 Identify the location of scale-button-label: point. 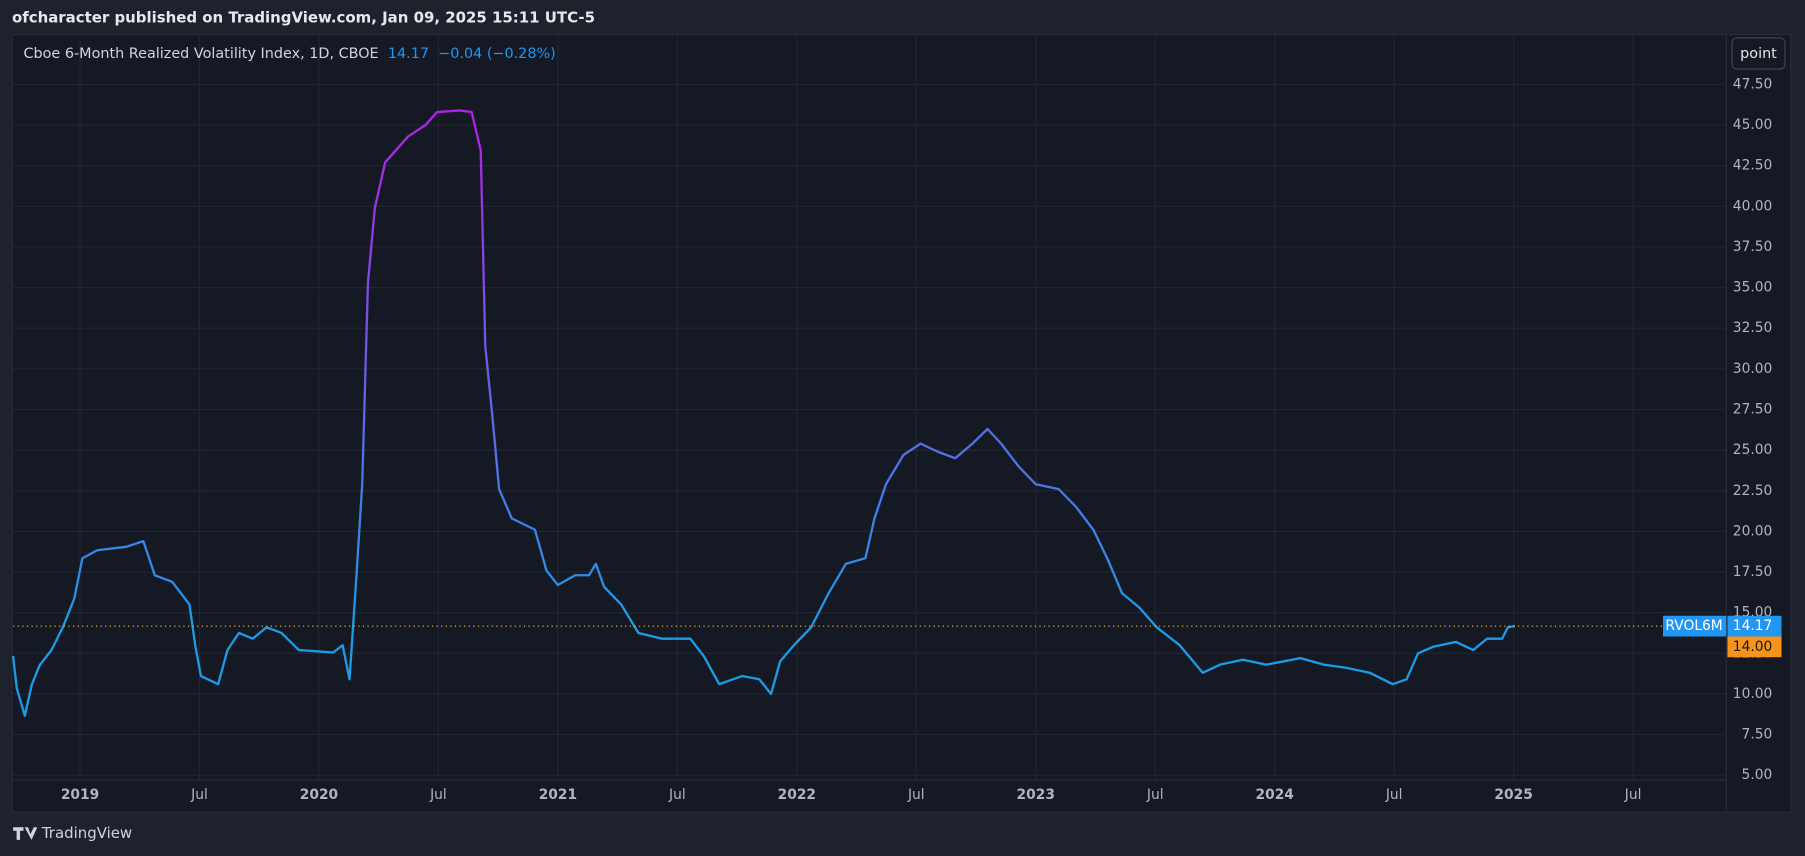
(1758, 54).